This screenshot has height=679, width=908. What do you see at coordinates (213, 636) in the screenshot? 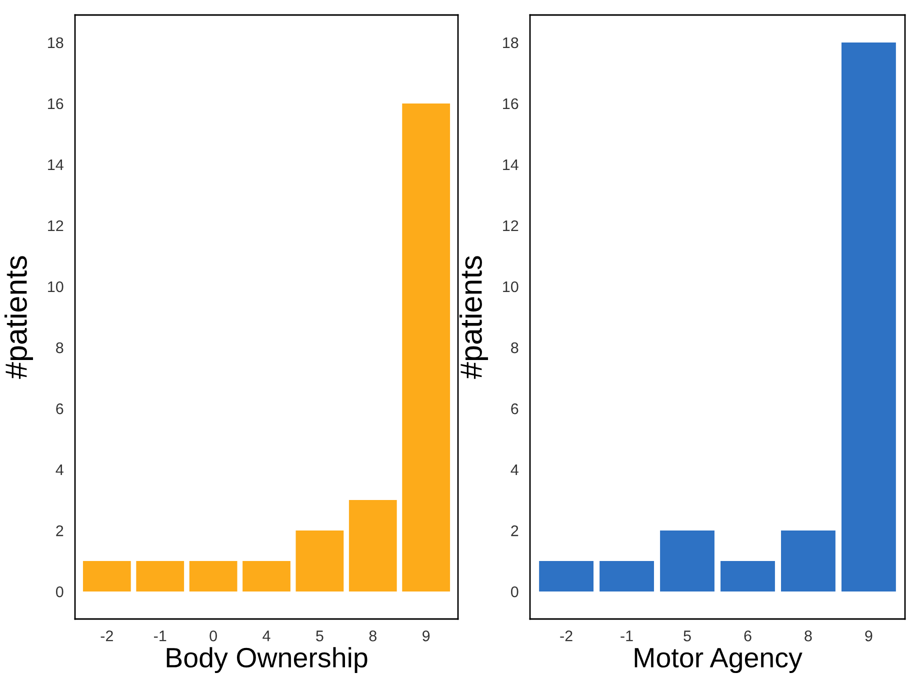
I see `x-tick-label: 0` at bounding box center [213, 636].